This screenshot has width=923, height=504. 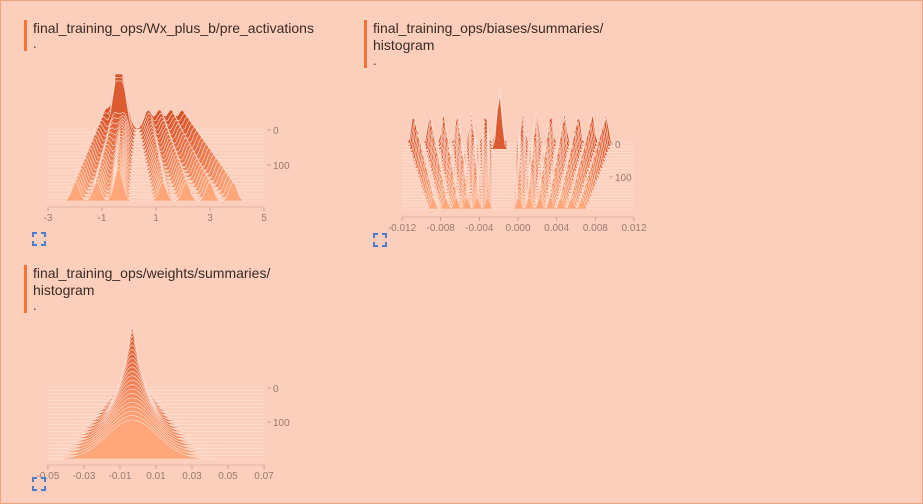 I want to click on x-tick-label: 5, so click(x=264, y=218).